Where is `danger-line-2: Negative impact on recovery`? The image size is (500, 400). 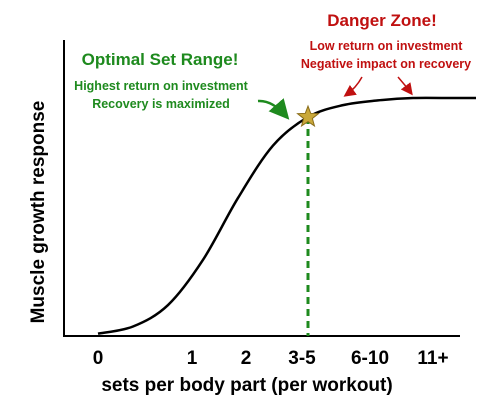
danger-line-2: Negative impact on recovery is located at coordinates (386, 64).